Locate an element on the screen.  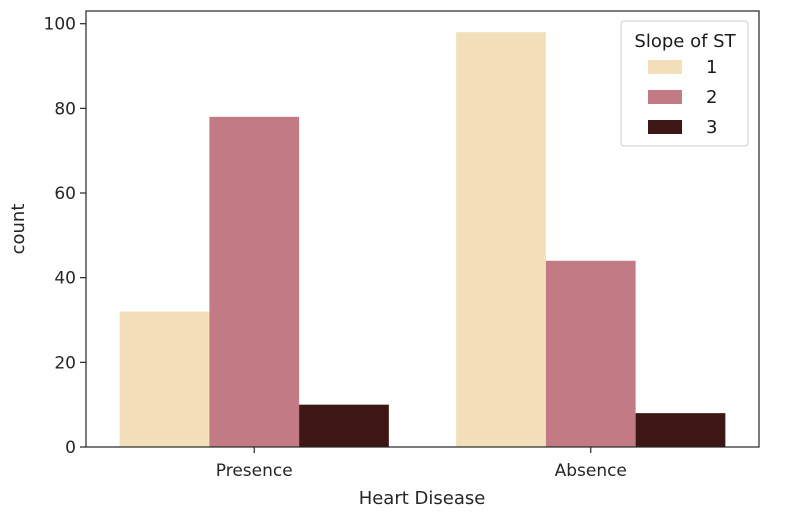
y-tick-label: 80 is located at coordinates (65, 109).